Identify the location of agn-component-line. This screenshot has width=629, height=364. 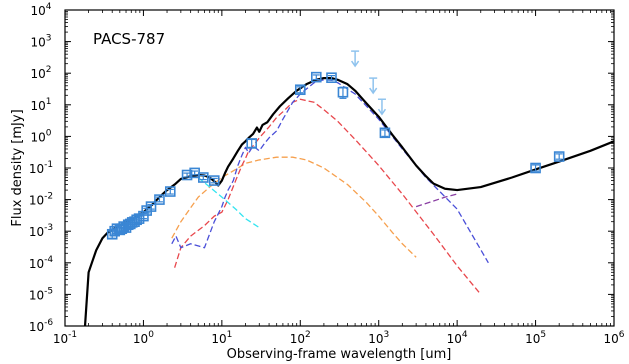
(294, 207).